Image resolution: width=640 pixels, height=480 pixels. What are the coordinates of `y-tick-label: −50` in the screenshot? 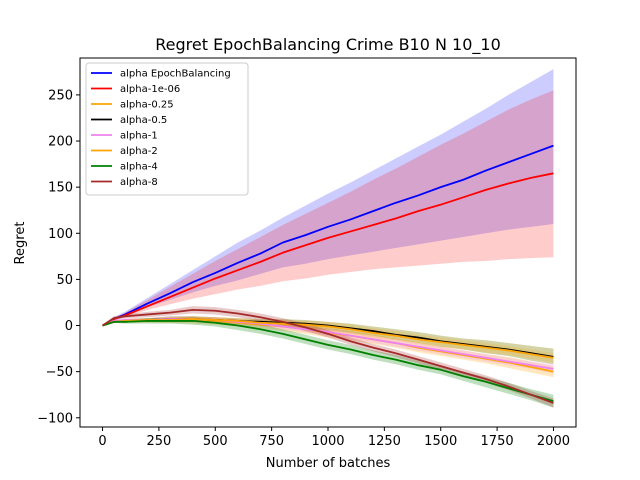 It's located at (59, 372).